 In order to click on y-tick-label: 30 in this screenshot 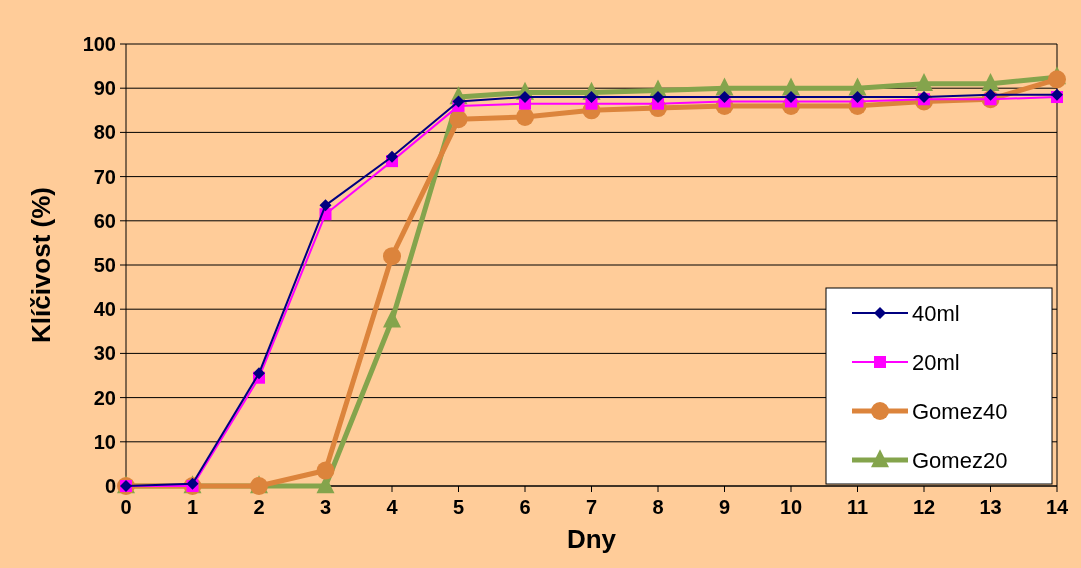, I will do `click(104, 353)`.